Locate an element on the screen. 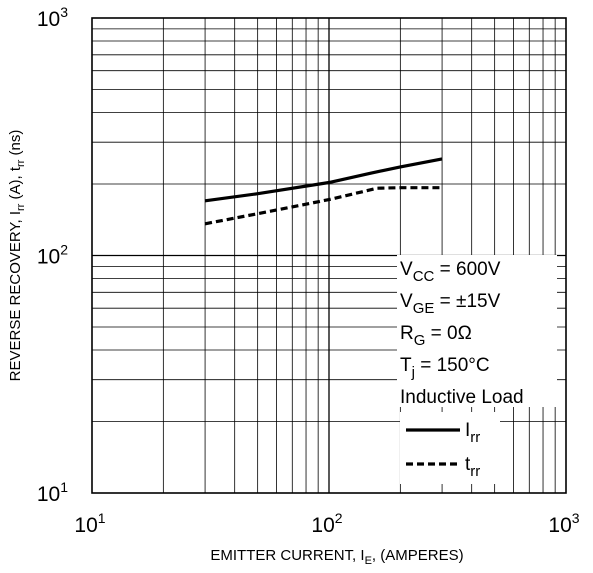  y-axis-label-p1: REVERSE RECOVERY, I is located at coordinates (15, 296).